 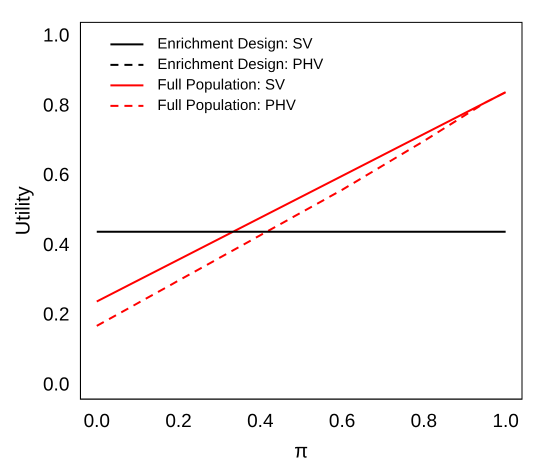 I want to click on y-tick-label: 1.0, so click(x=56, y=36).